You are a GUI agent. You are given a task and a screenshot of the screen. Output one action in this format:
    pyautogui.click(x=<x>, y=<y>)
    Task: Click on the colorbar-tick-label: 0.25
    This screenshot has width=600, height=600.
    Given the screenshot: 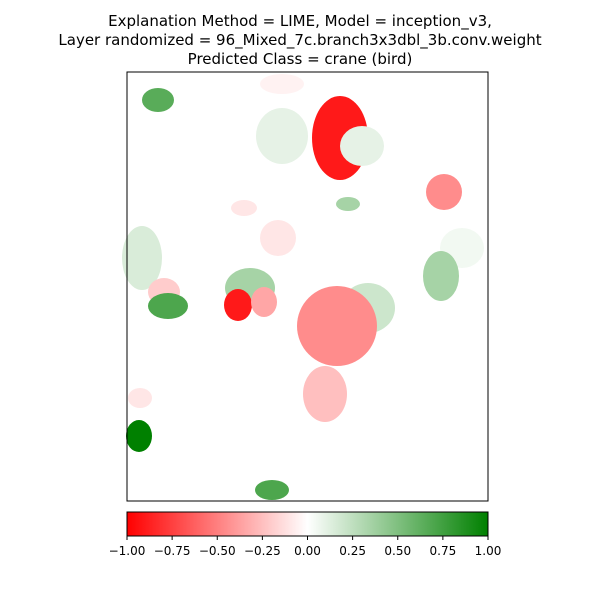 What is the action you would take?
    pyautogui.click(x=352, y=551)
    